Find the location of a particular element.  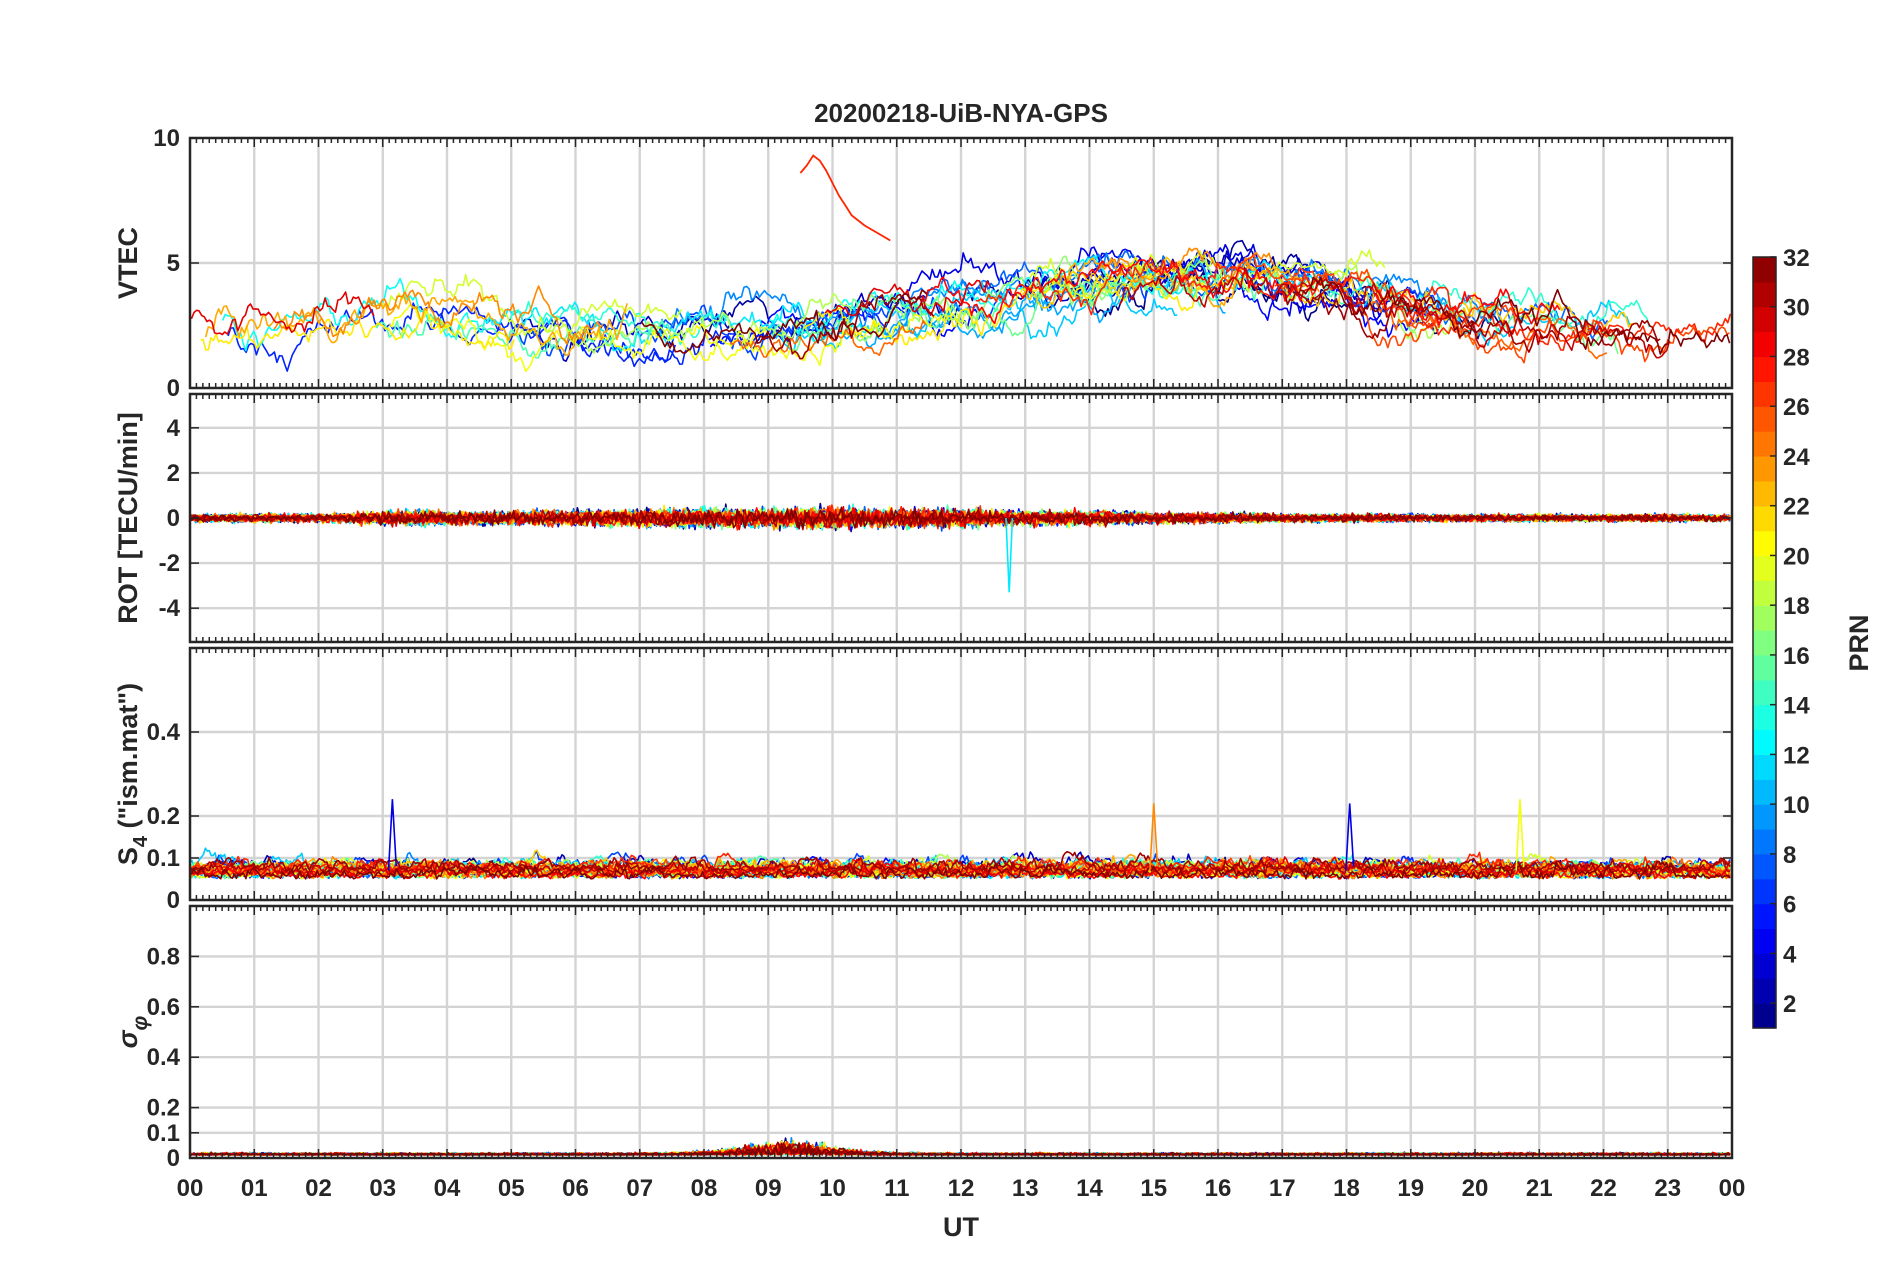

colorbar-tick-label: 18 is located at coordinates (1796, 606).